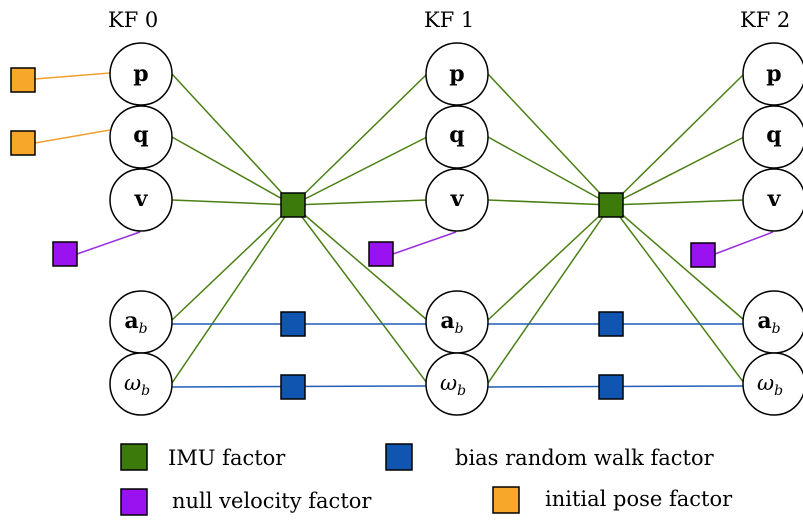 This screenshot has height=521, width=803. Describe the element at coordinates (639, 499) in the screenshot. I see `legend-label: initial pose factor` at that location.